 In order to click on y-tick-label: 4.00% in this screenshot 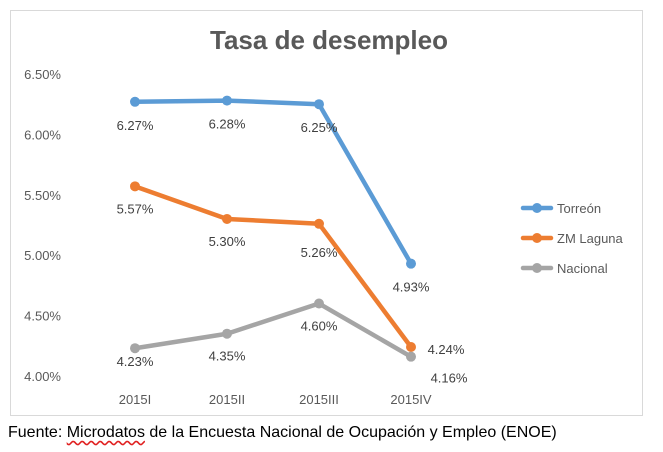, I will do `click(42, 376)`.